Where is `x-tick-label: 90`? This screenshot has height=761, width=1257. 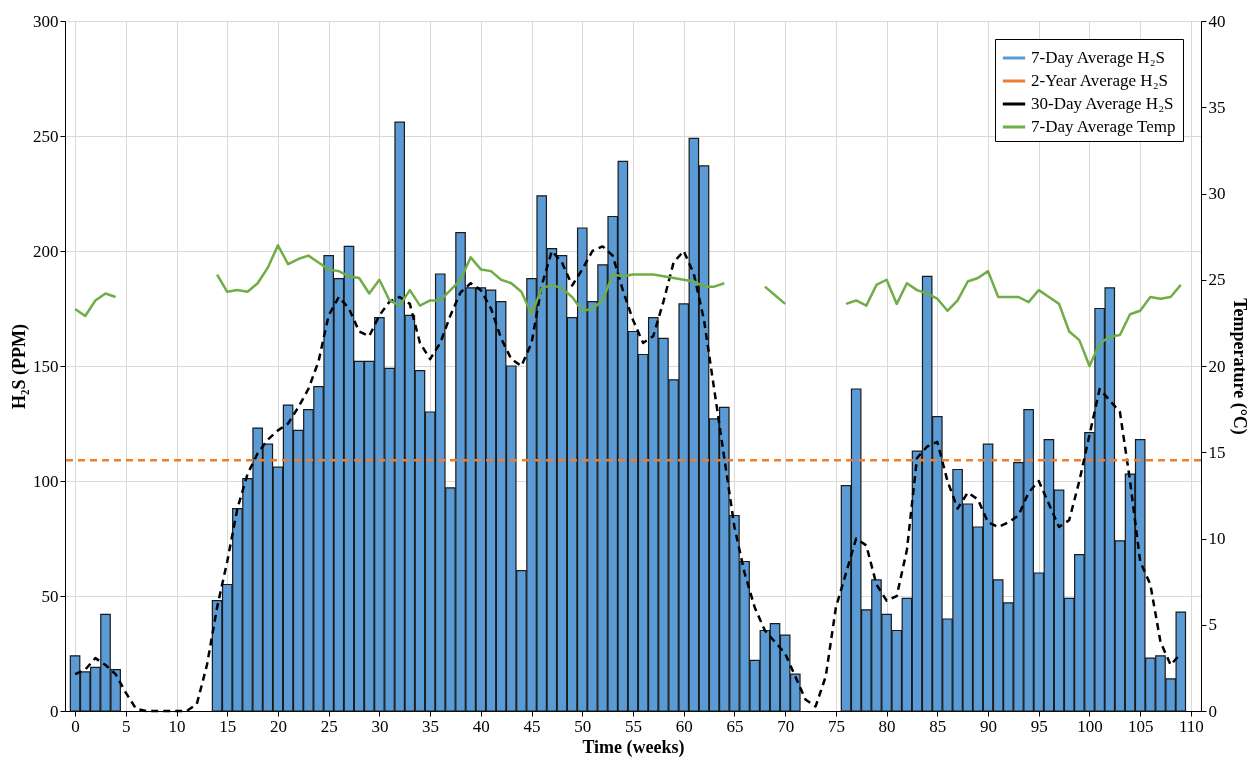
x-tick-label: 90 is located at coordinates (989, 726).